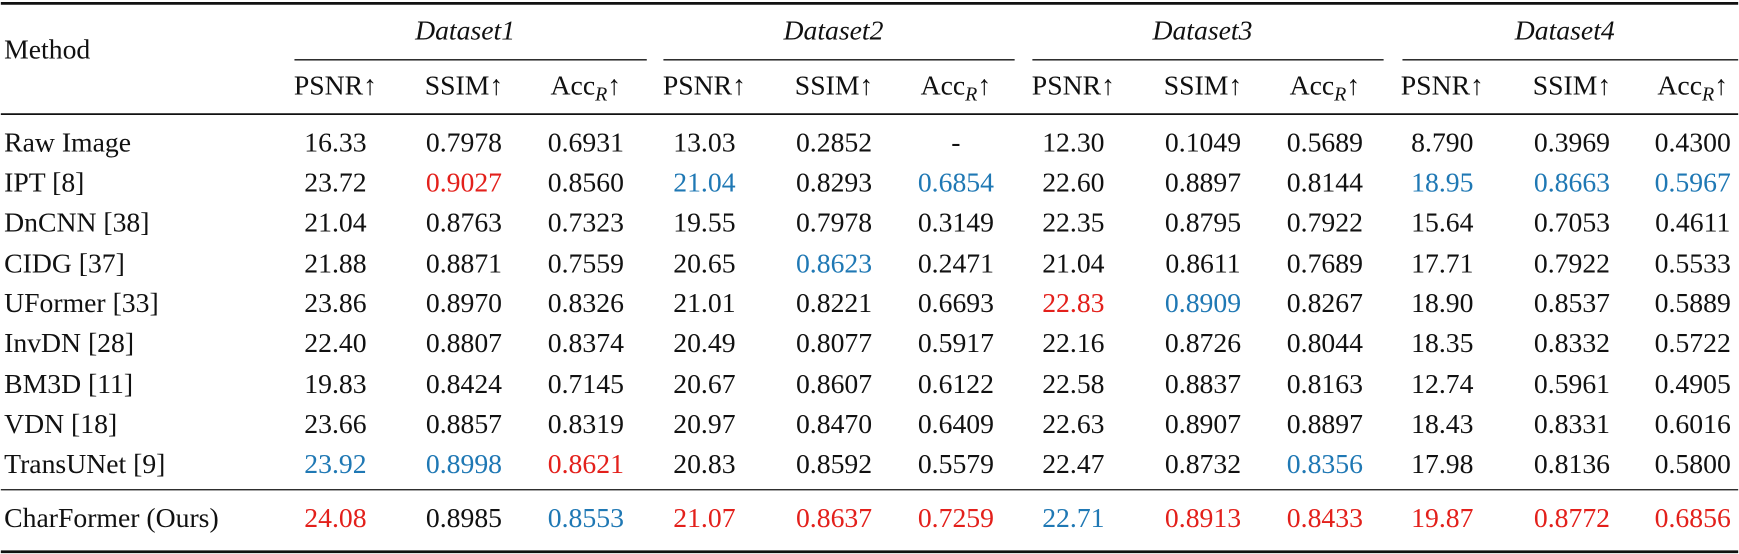 The width and height of the screenshot is (1739, 554). Describe the element at coordinates (834, 463) in the screenshot. I see `cell: 0.8592` at that location.